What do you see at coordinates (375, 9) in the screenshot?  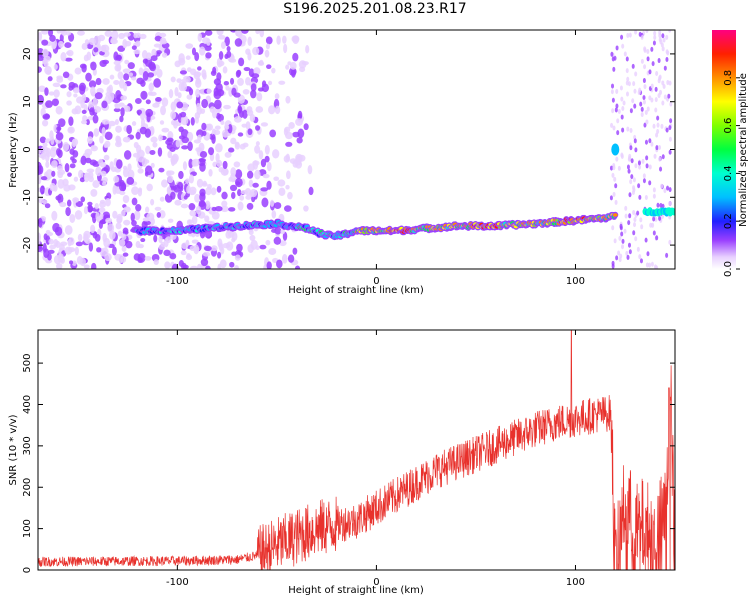 I see `page-title: S196.2025.201.08.23.R17` at bounding box center [375, 9].